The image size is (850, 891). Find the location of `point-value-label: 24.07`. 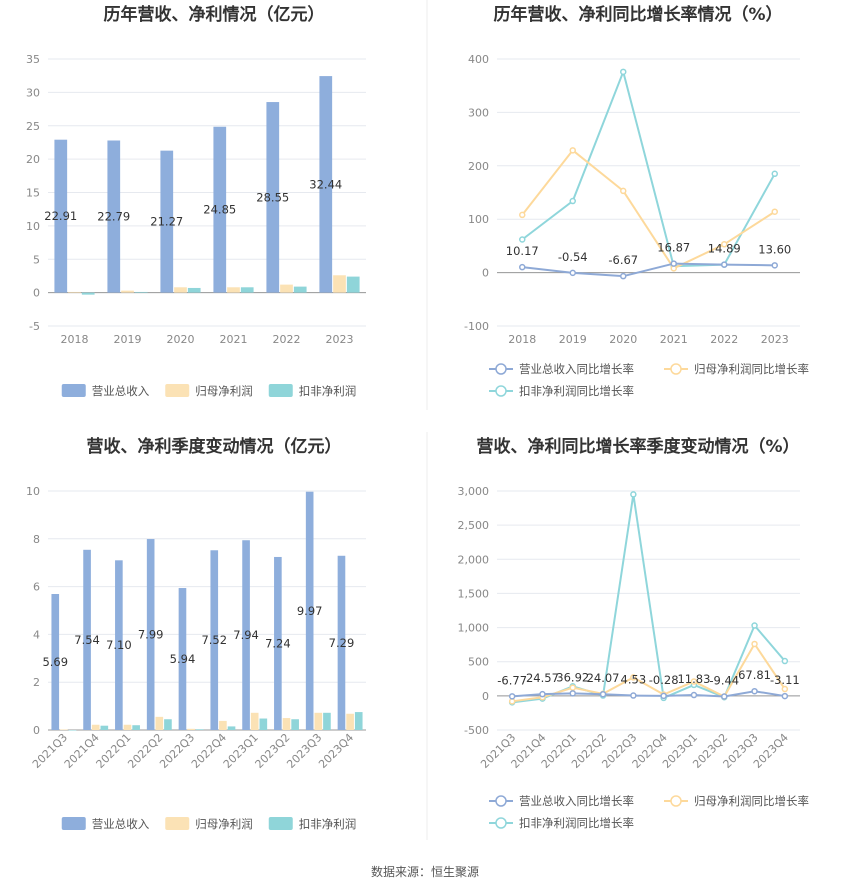

point-value-label: 24.07 is located at coordinates (603, 678).